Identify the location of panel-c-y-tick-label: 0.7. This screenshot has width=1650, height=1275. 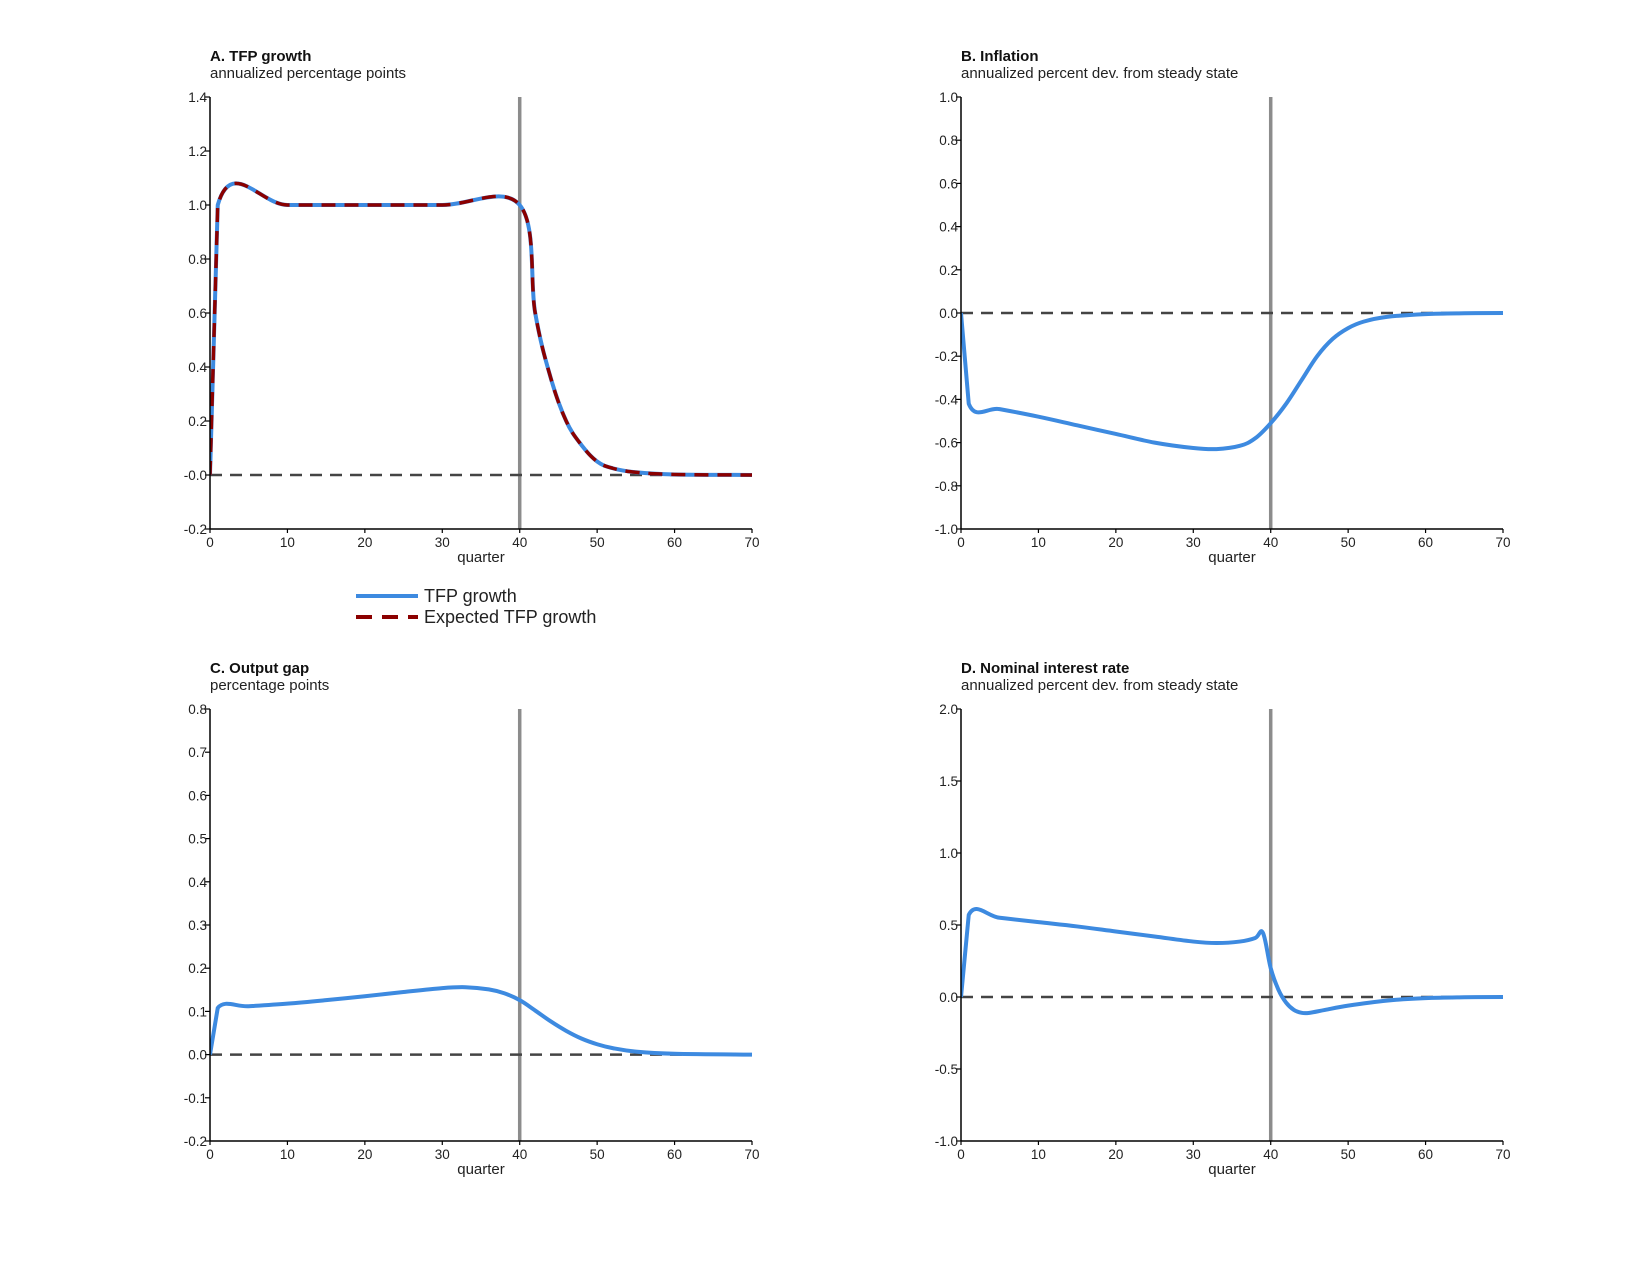
(197, 752).